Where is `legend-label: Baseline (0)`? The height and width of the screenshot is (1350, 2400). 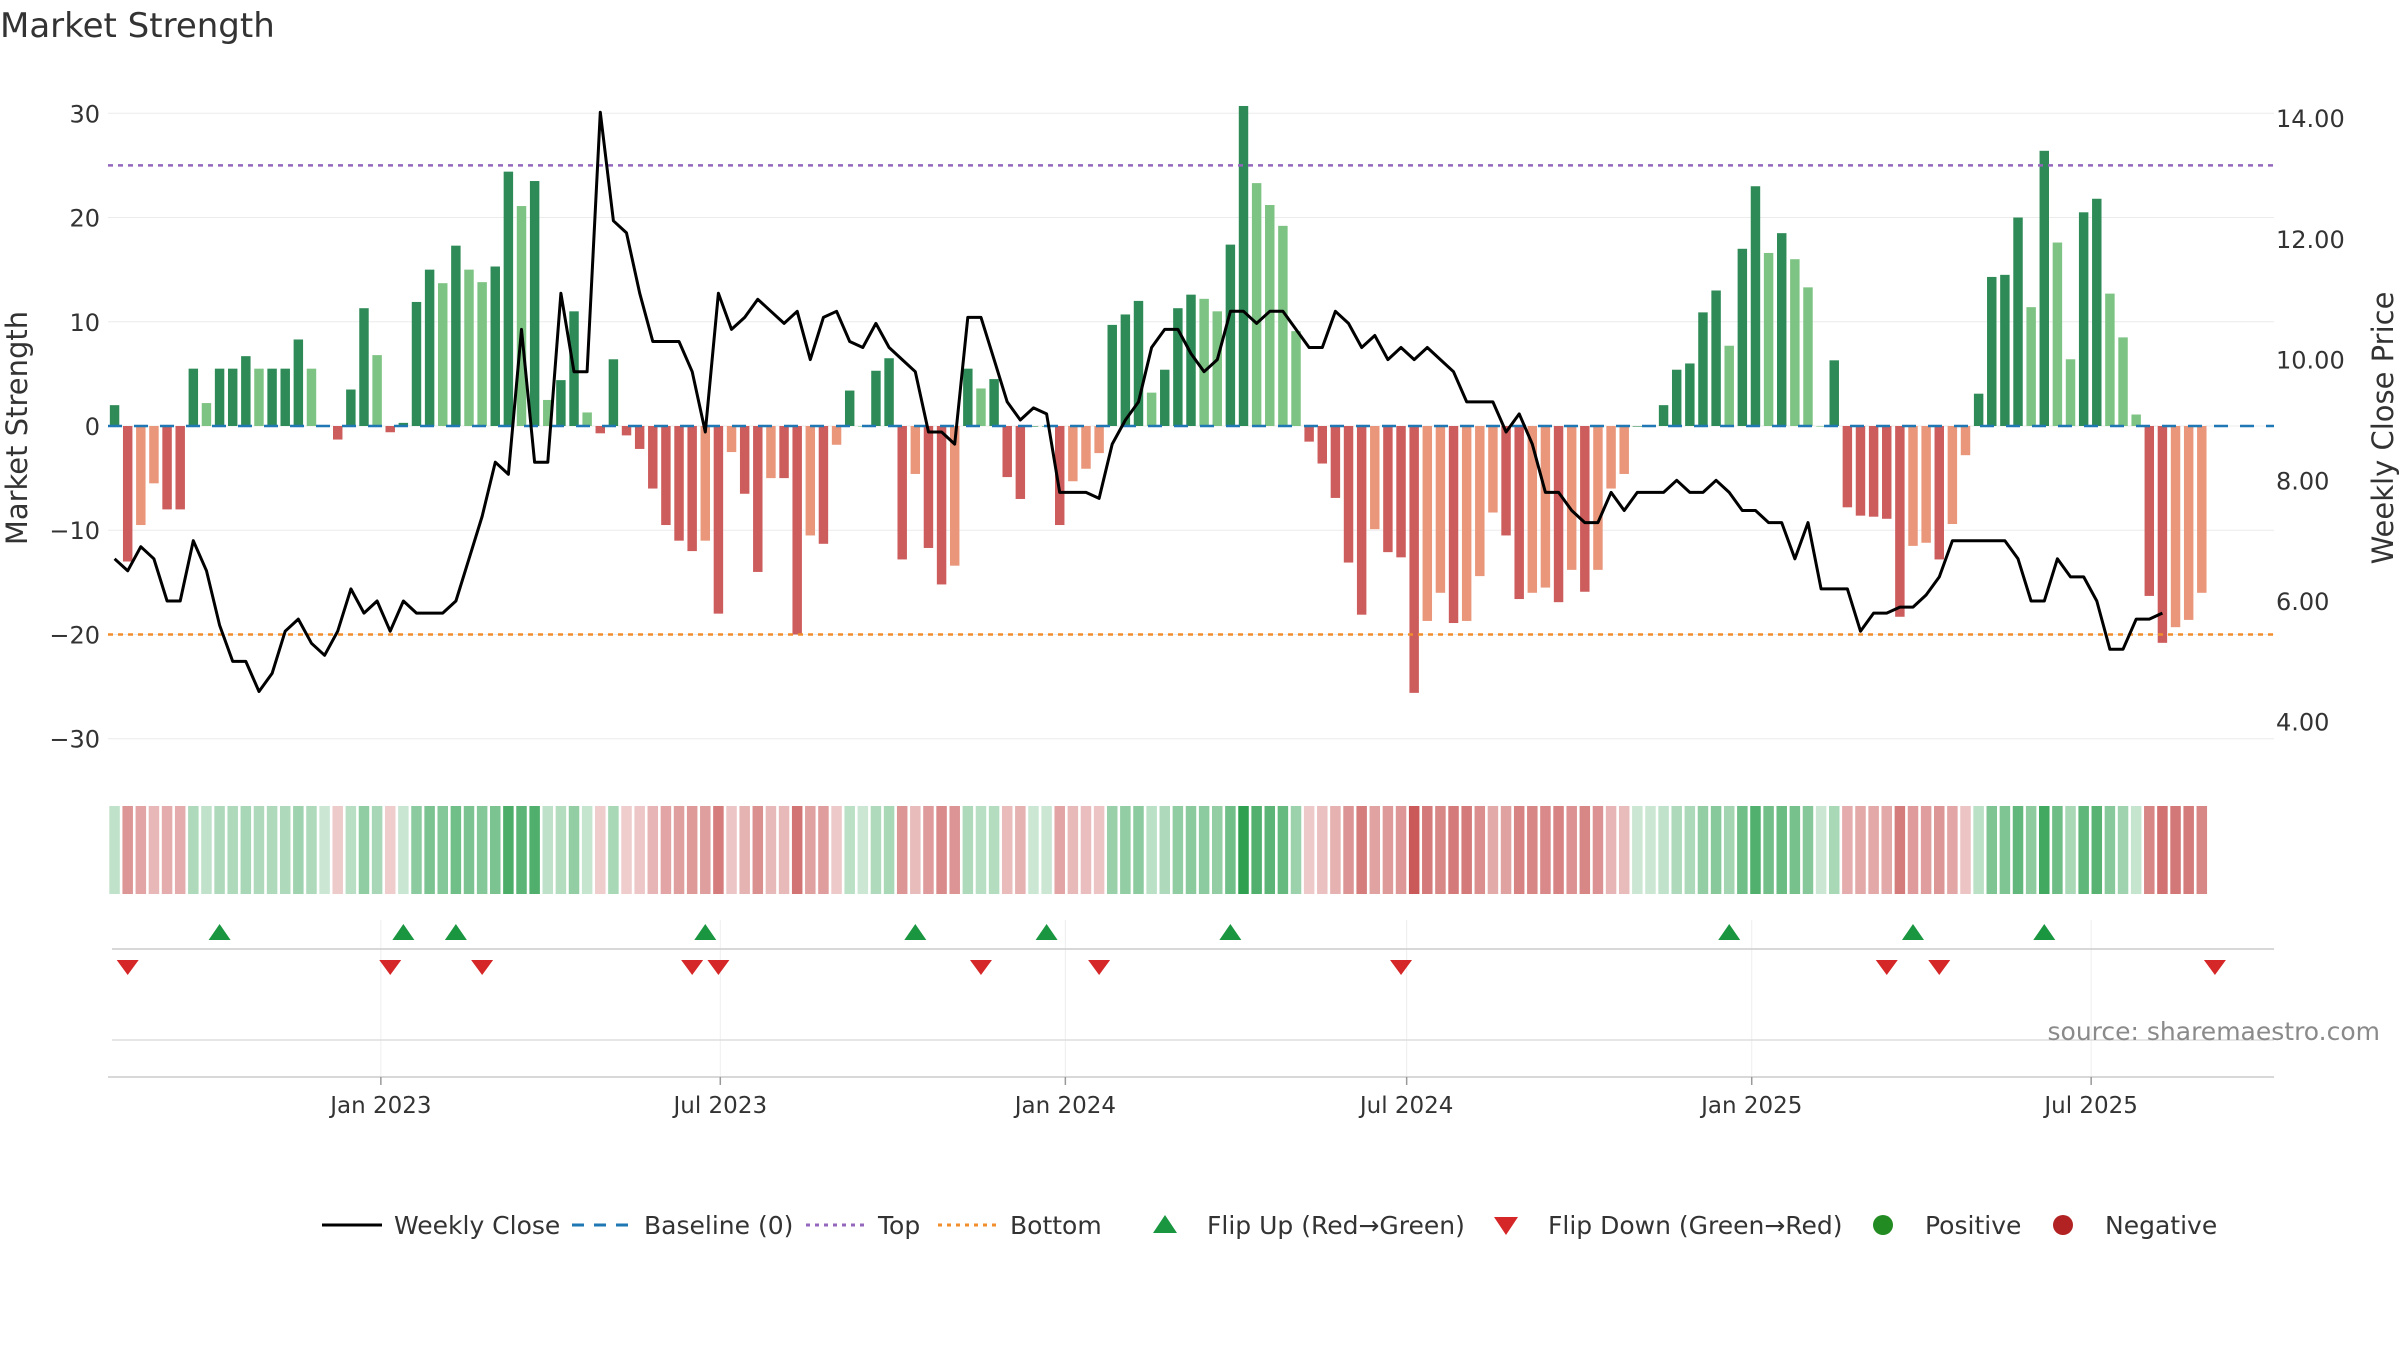
legend-label: Baseline (0) is located at coordinates (718, 1225).